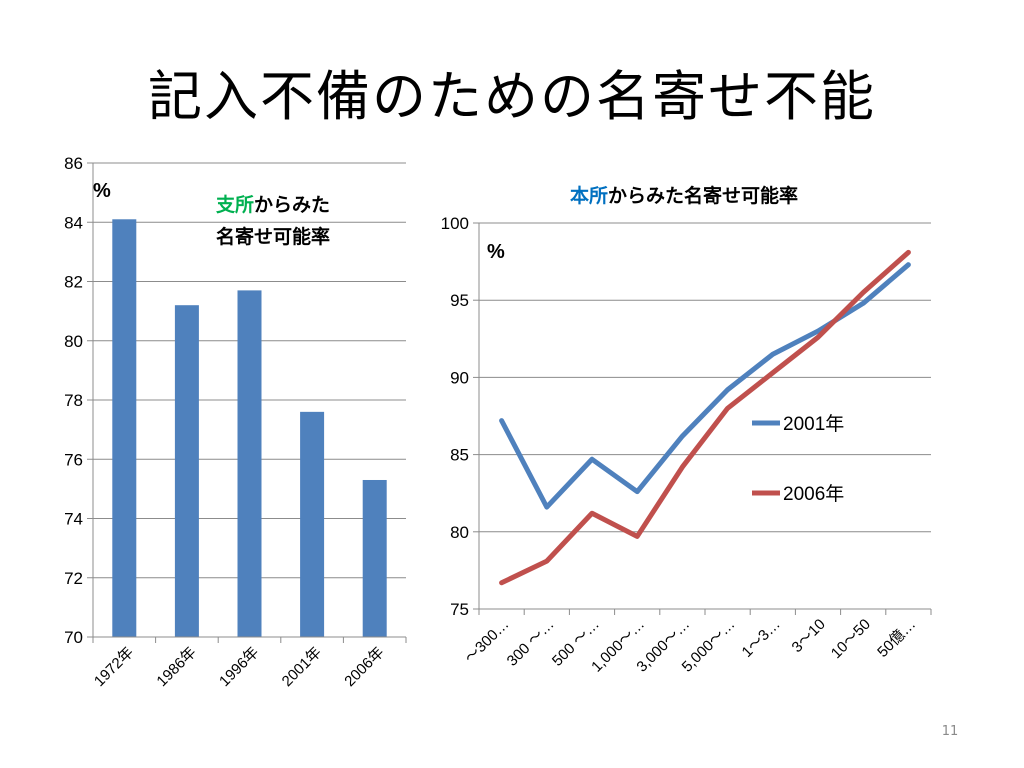  What do you see at coordinates (73, 222) in the screenshot?
I see `bar-chart-y-tick-label: 84` at bounding box center [73, 222].